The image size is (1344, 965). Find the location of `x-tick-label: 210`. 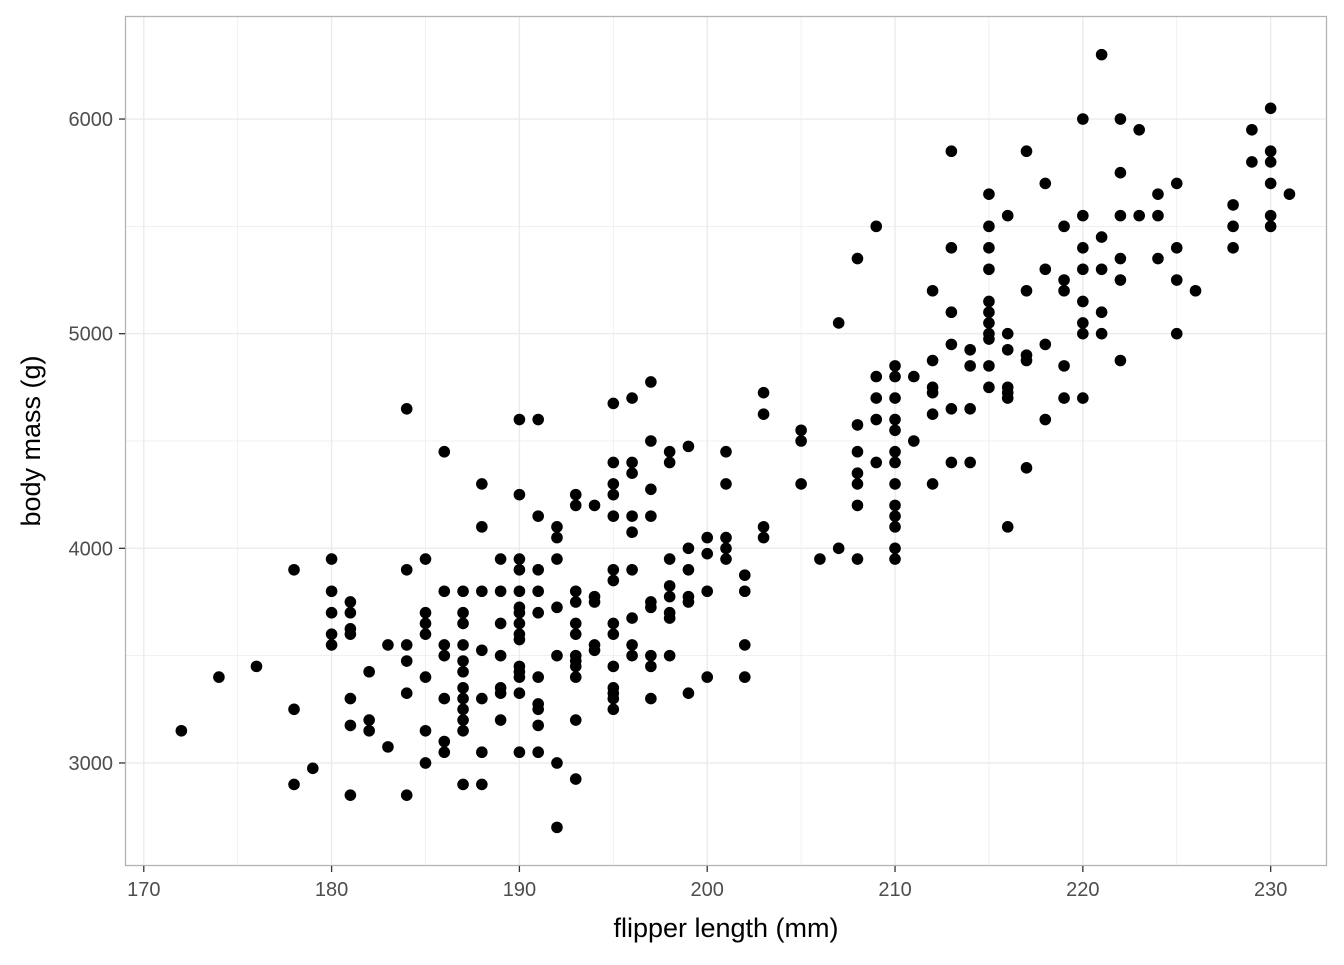

x-tick-label: 210 is located at coordinates (894, 890).